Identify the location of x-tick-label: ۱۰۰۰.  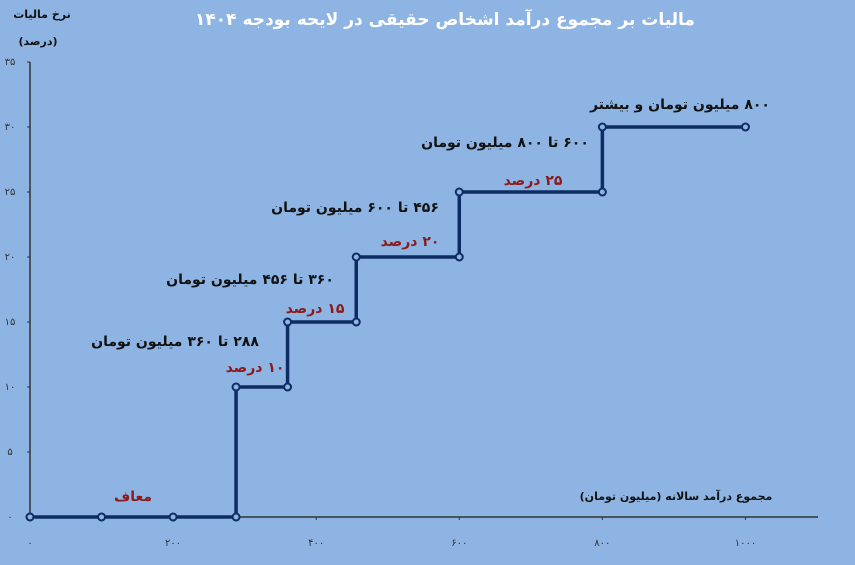
(745, 543).